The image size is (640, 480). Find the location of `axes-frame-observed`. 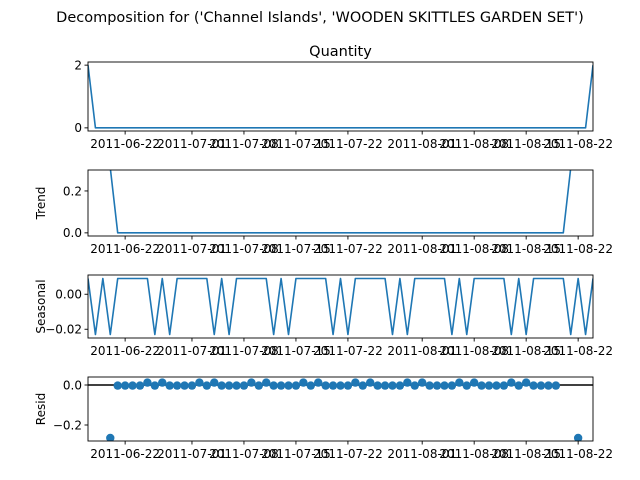

axes-frame-observed is located at coordinates (340, 96).